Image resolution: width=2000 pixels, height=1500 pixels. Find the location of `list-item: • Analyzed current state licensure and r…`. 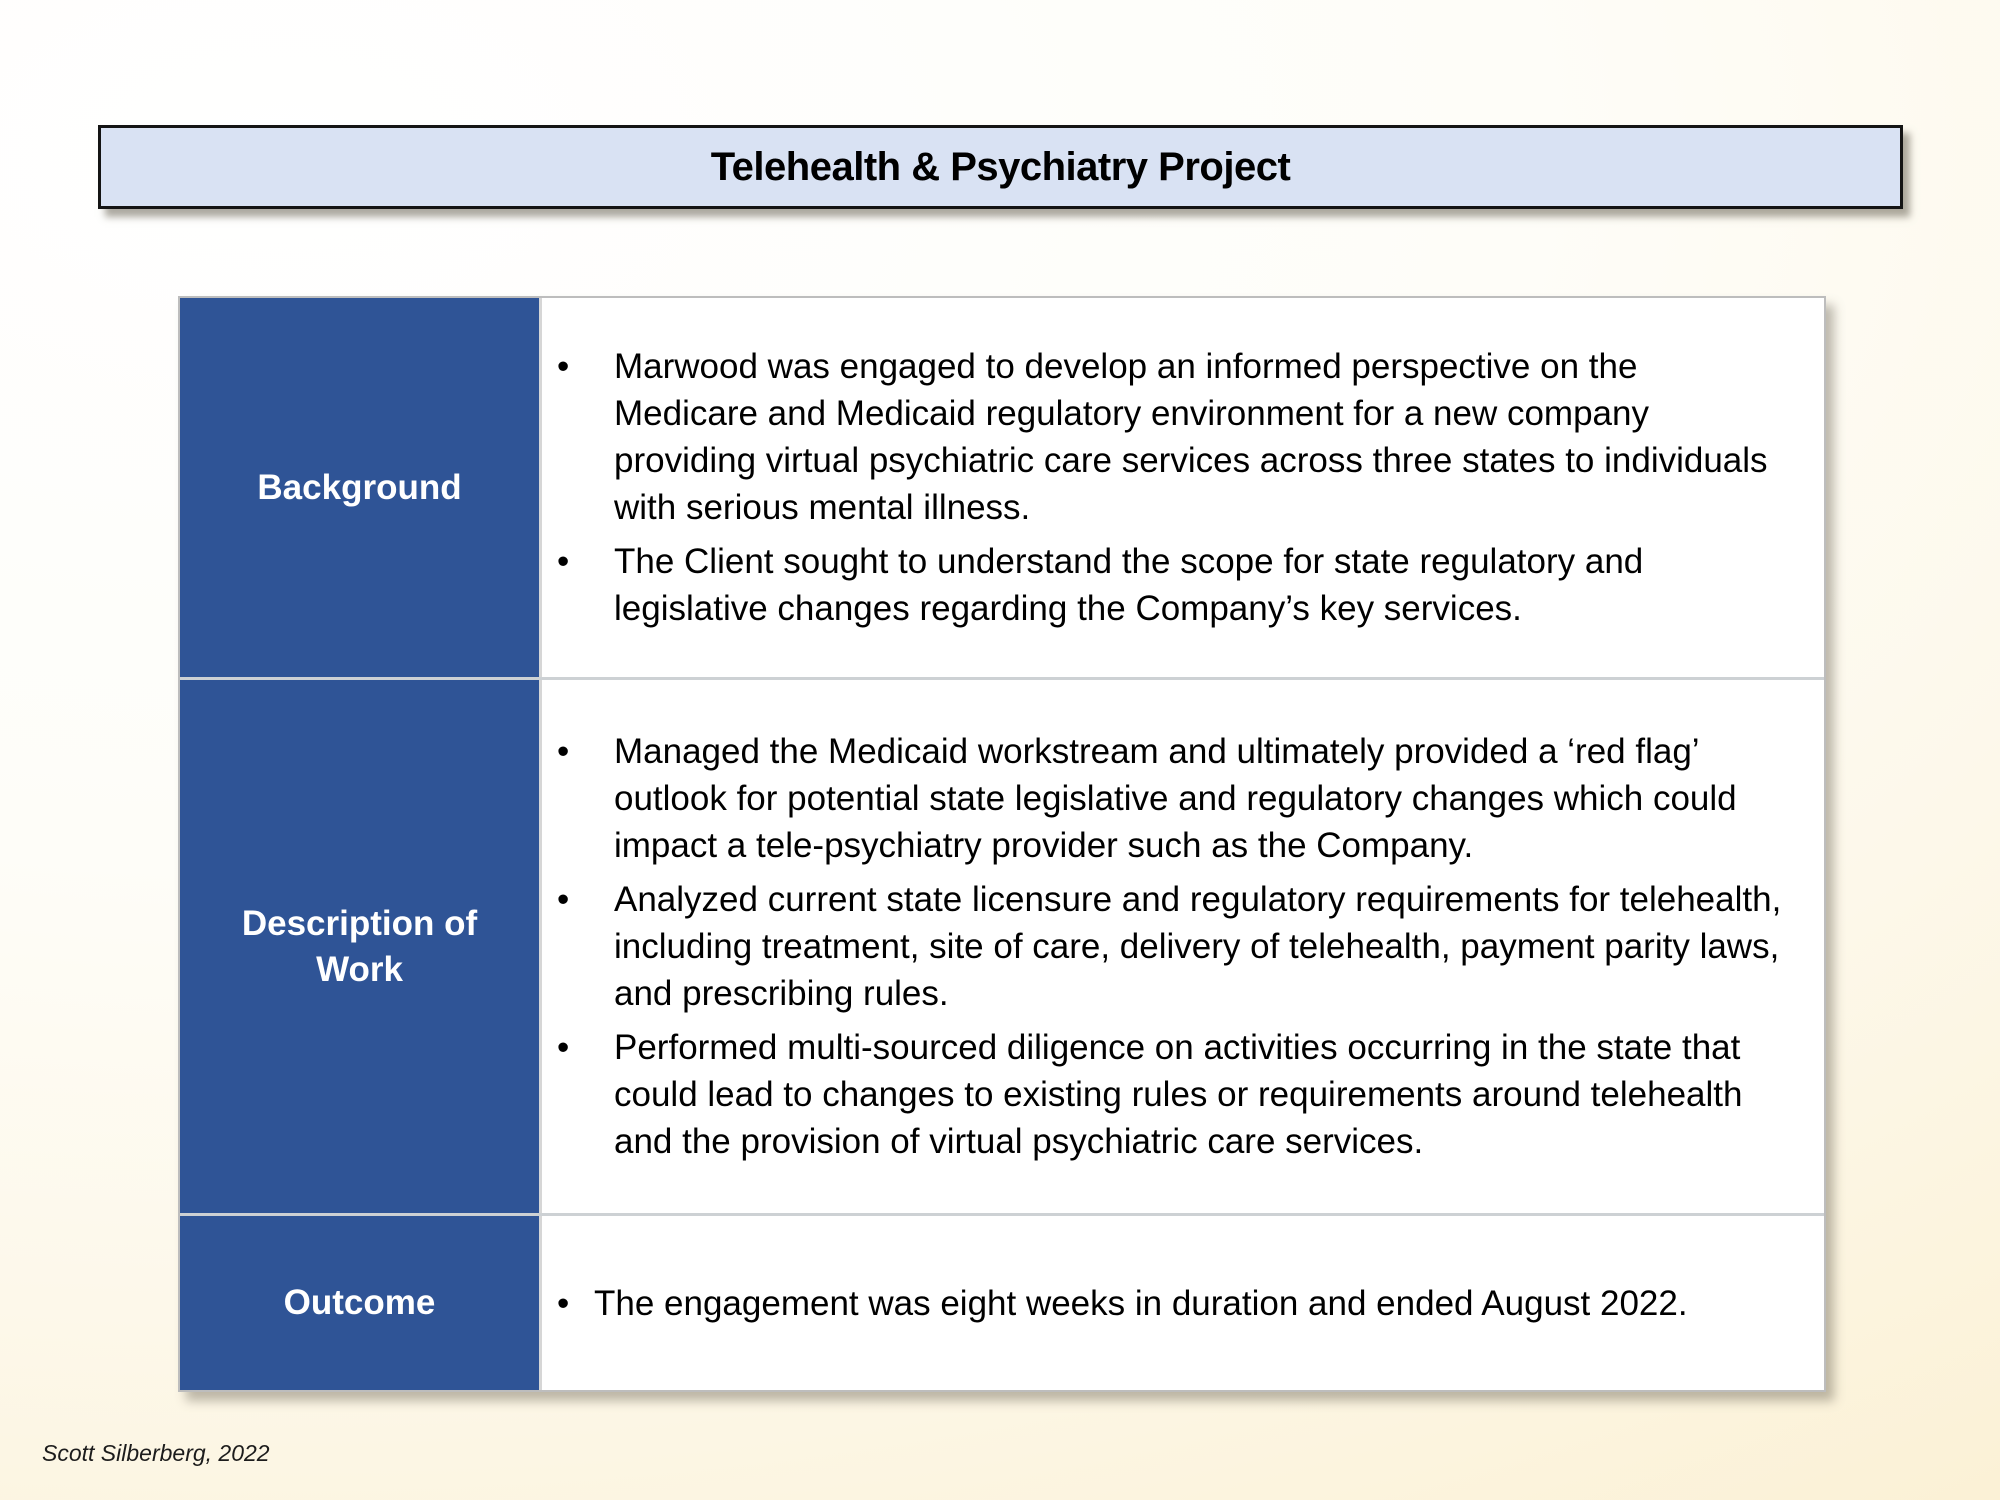

list-item: • Analyzed current state licensure and r… is located at coordinates (1163, 946).